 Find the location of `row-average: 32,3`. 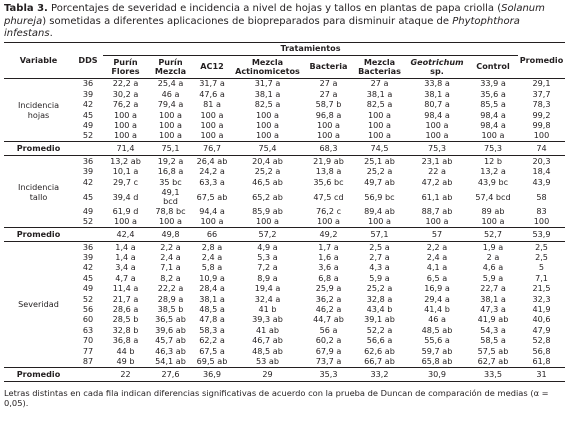

row-average: 32,3 is located at coordinates (541, 298).